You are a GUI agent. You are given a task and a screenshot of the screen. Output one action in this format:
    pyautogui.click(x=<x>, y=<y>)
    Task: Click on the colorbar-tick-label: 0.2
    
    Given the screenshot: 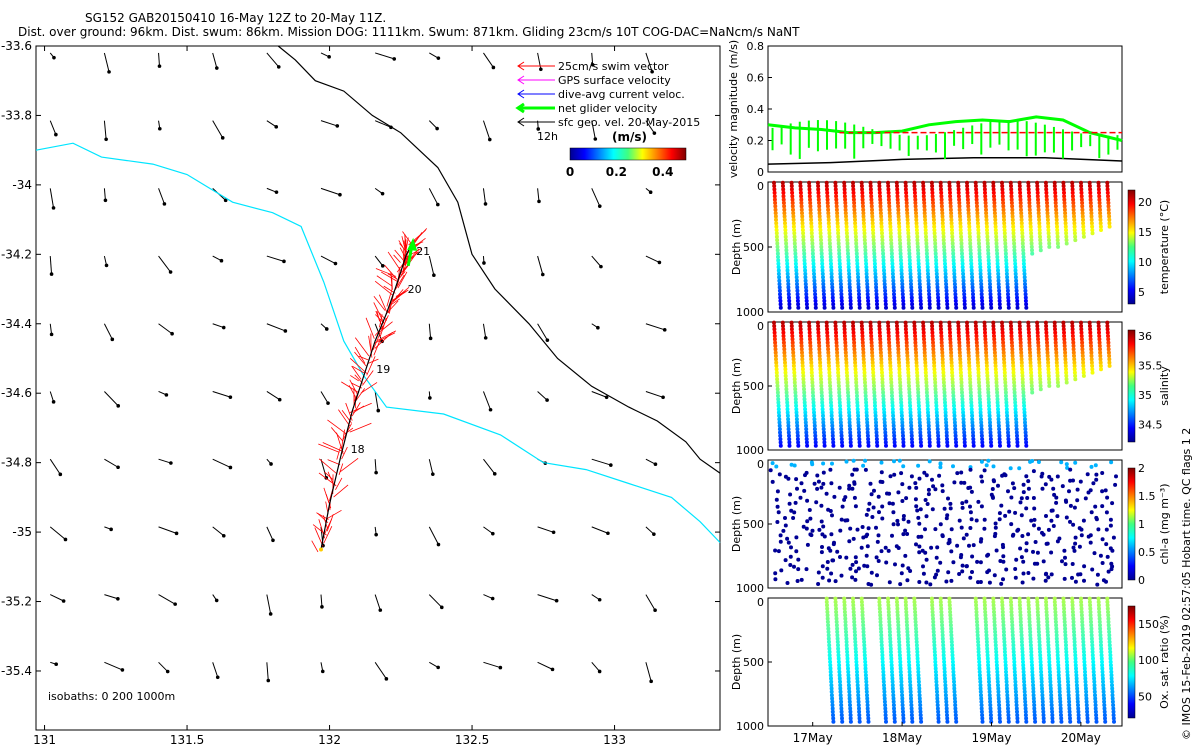 What is the action you would take?
    pyautogui.click(x=616, y=172)
    